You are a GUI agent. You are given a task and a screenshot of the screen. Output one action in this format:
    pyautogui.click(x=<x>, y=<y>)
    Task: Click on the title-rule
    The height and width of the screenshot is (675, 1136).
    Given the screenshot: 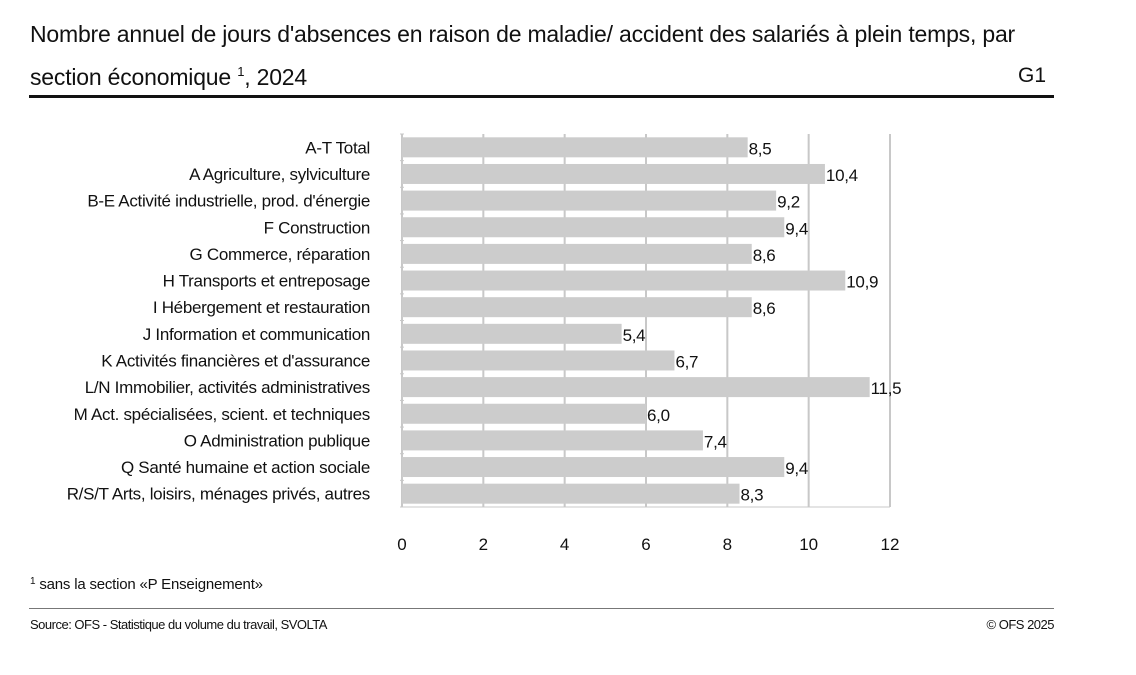 What is the action you would take?
    pyautogui.click(x=541, y=96)
    